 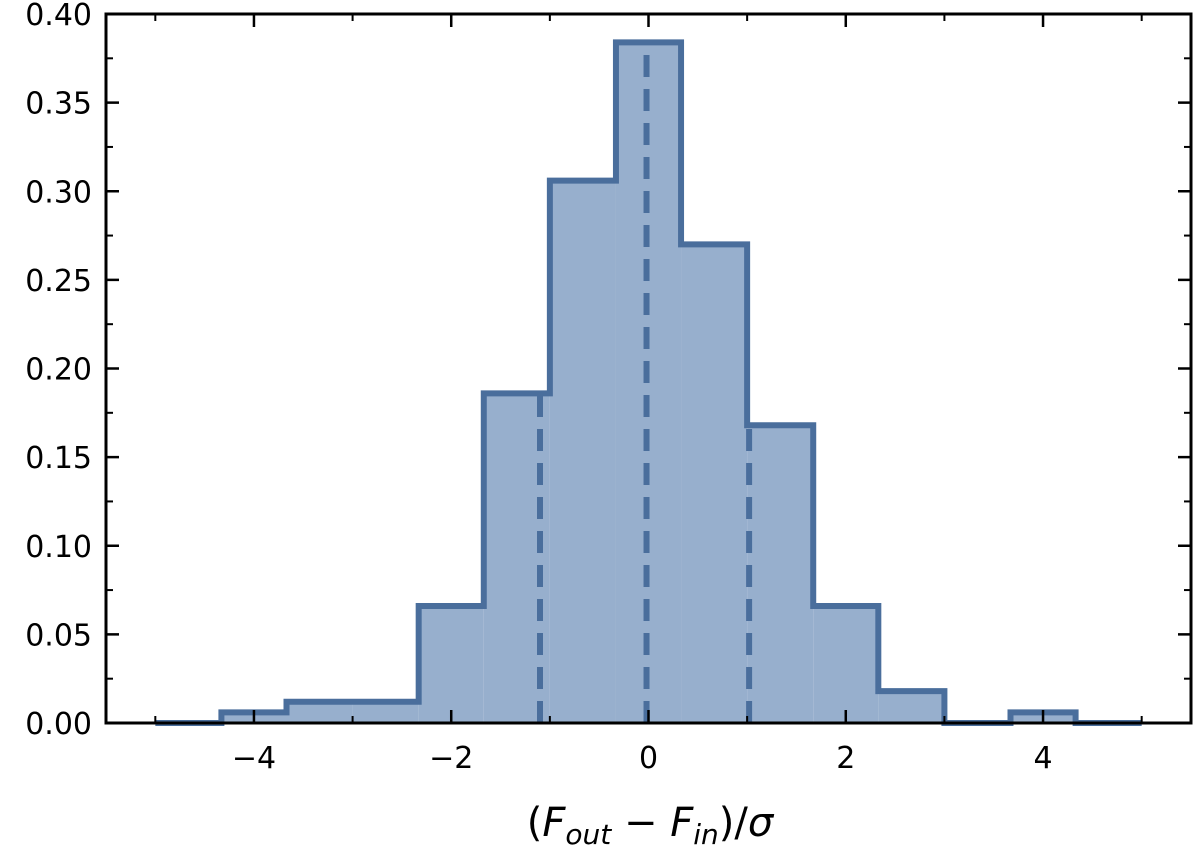 I want to click on x-tick-label: 4, so click(x=1042, y=758).